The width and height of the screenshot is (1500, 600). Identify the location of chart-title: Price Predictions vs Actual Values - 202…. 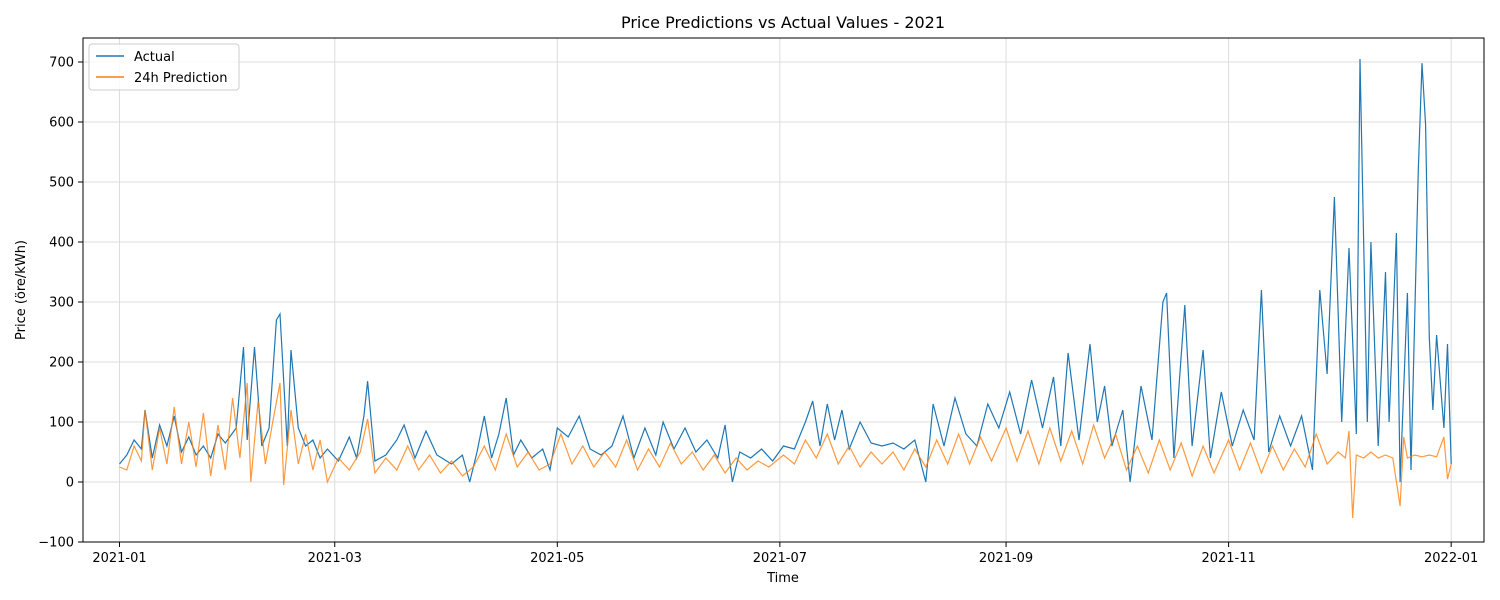
(783, 22).